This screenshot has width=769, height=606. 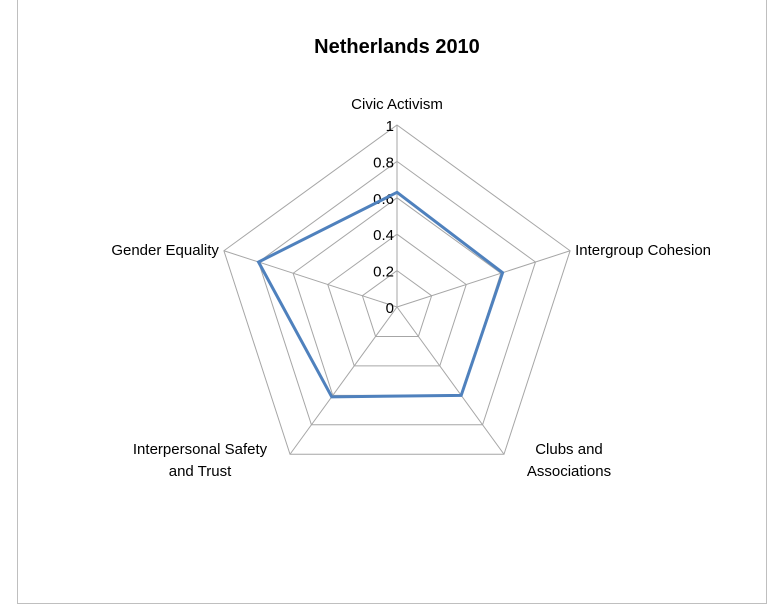 What do you see at coordinates (200, 449) in the screenshot?
I see `axis-label-3-line-0: Interpersonal Safety` at bounding box center [200, 449].